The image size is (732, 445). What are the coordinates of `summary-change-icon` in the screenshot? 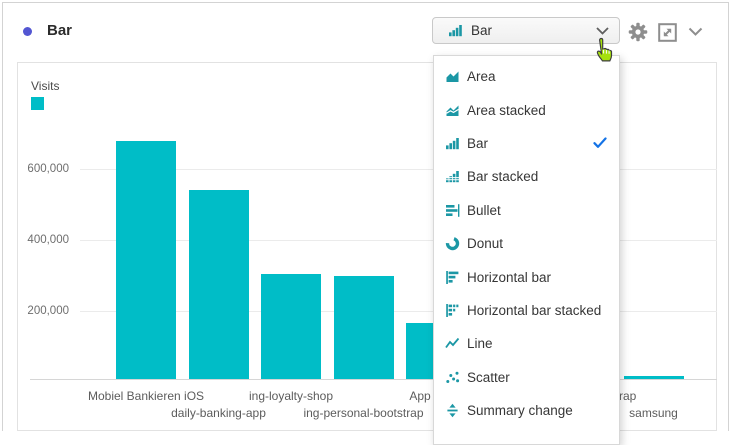 It's located at (452, 410).